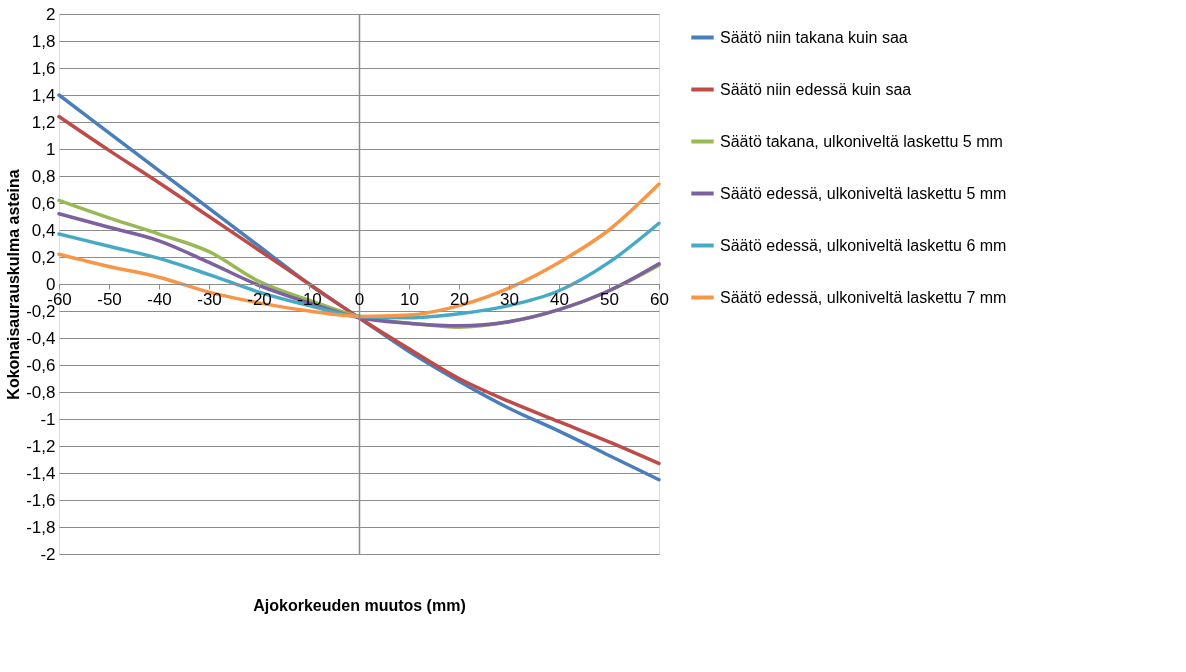 The height and width of the screenshot is (672, 1186). What do you see at coordinates (861, 141) in the screenshot?
I see `legend-label: Säätö takana, ulkoniveltä laskettu 5 mm` at bounding box center [861, 141].